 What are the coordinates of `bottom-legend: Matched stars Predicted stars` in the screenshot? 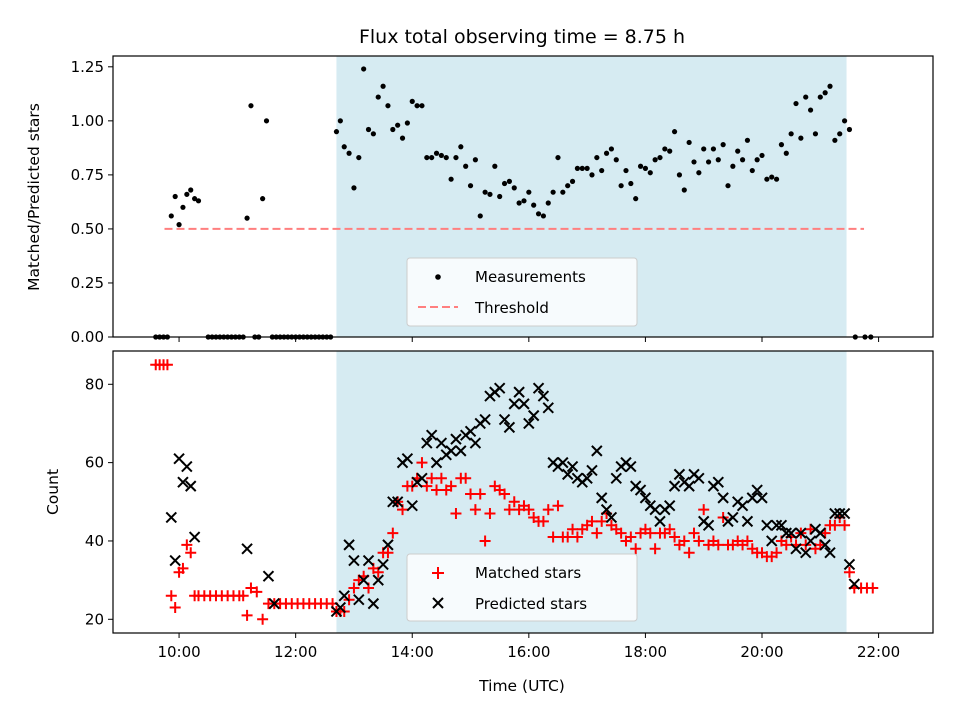 It's located at (522, 587).